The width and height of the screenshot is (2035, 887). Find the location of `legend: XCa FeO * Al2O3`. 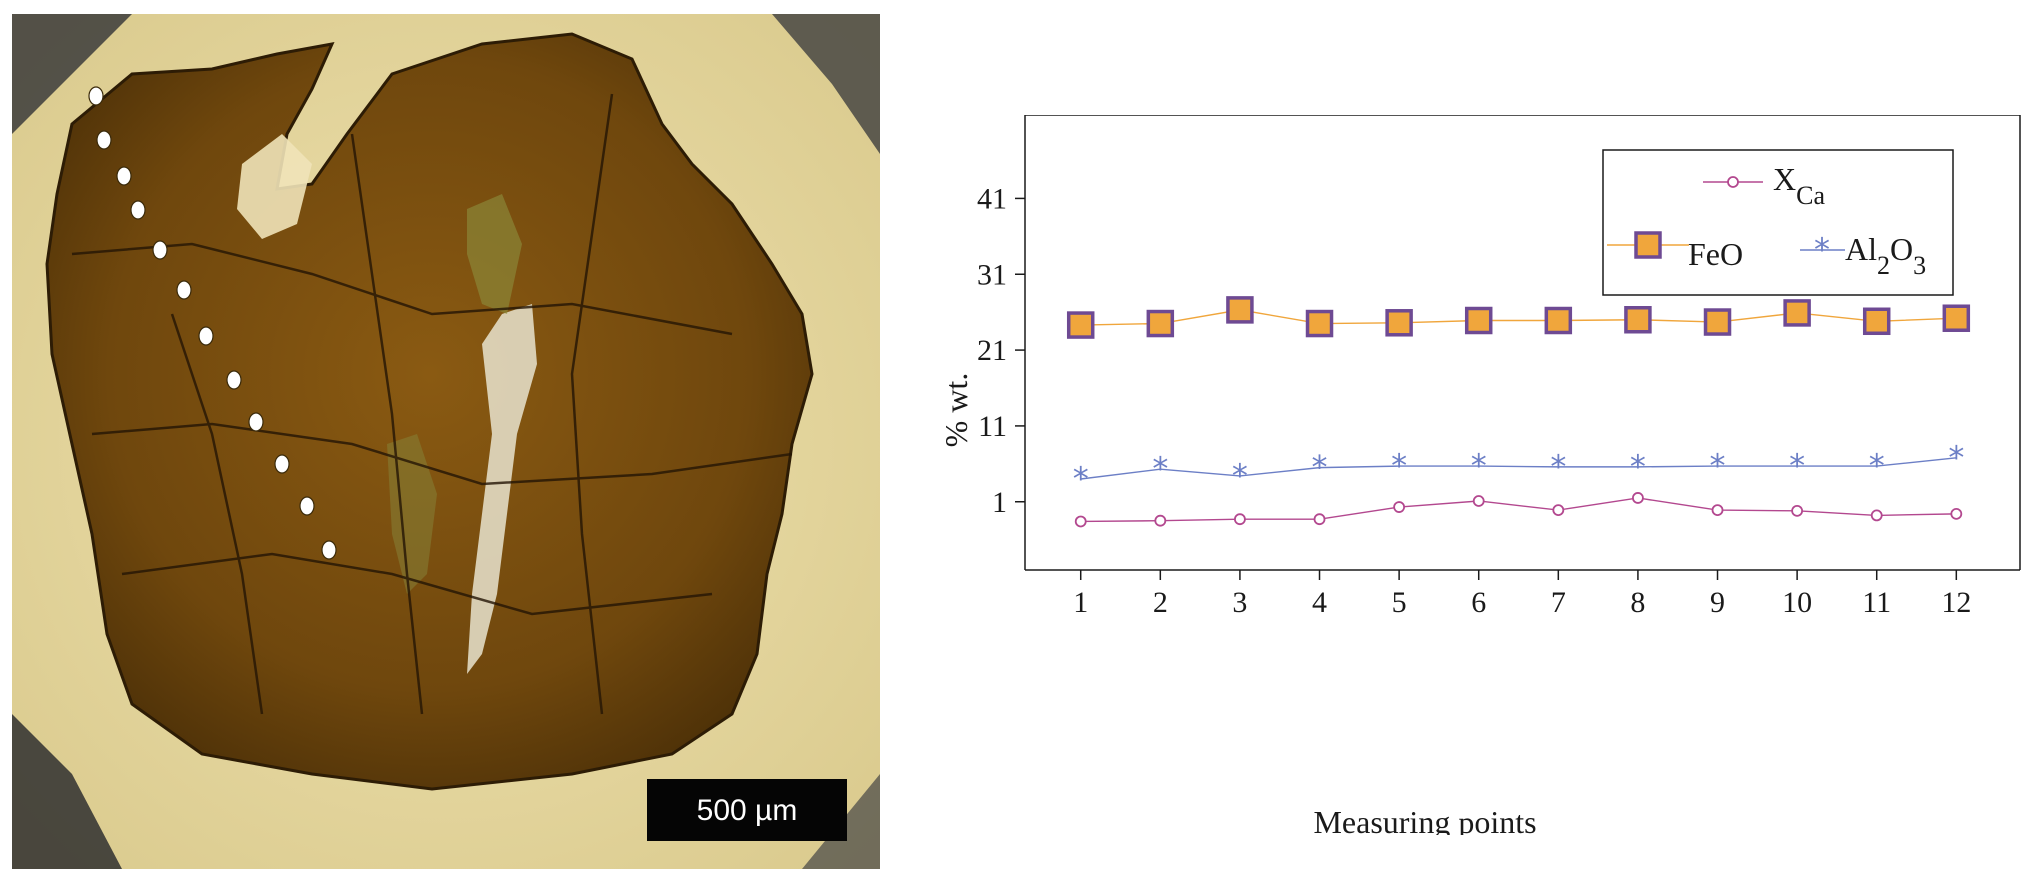

legend: XCa FeO * Al2O3 is located at coordinates (1778, 222).